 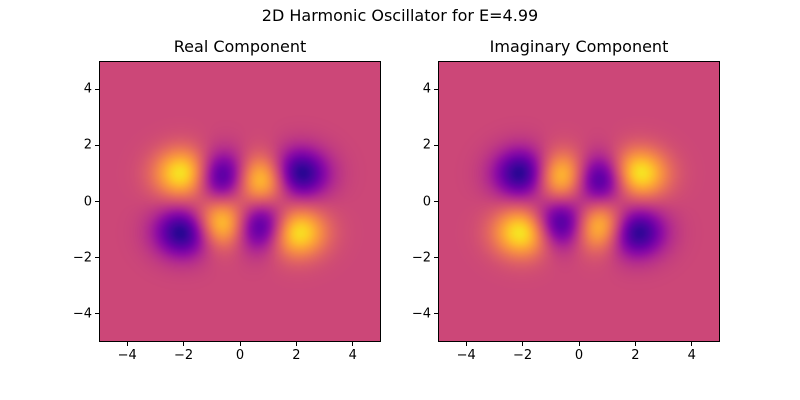 What do you see at coordinates (400, 15) in the screenshot?
I see `figure-title: 2D Harmonic Oscillator for E=4.99` at bounding box center [400, 15].